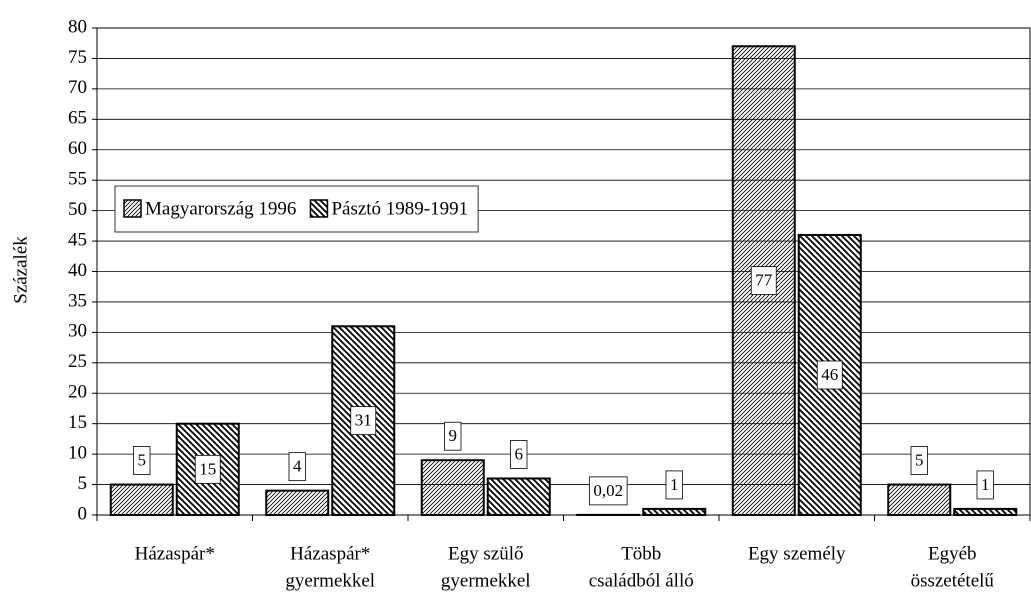 This screenshot has height=601, width=1031. What do you see at coordinates (77, 452) in the screenshot?
I see `y-tick-label: 10` at bounding box center [77, 452].